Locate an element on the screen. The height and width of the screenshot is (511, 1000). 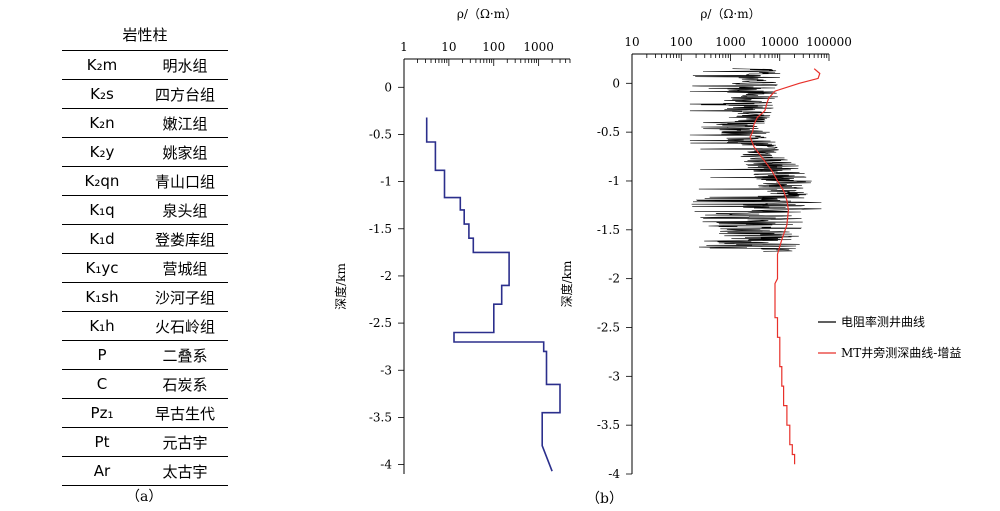
strat-name: 太古宇 is located at coordinates (185, 471).